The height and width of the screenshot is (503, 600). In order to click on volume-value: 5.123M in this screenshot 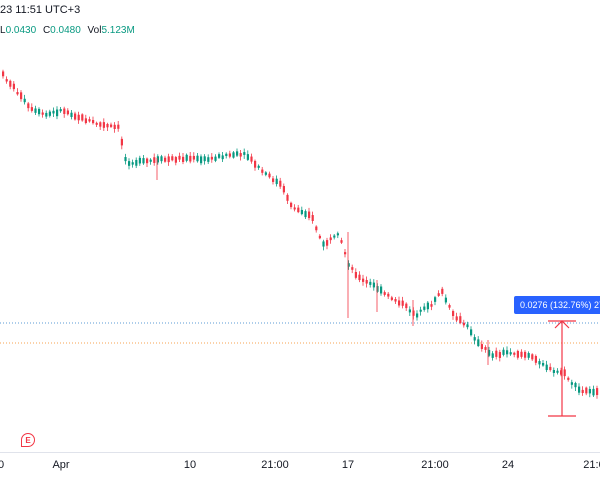, I will do `click(118, 30)`.